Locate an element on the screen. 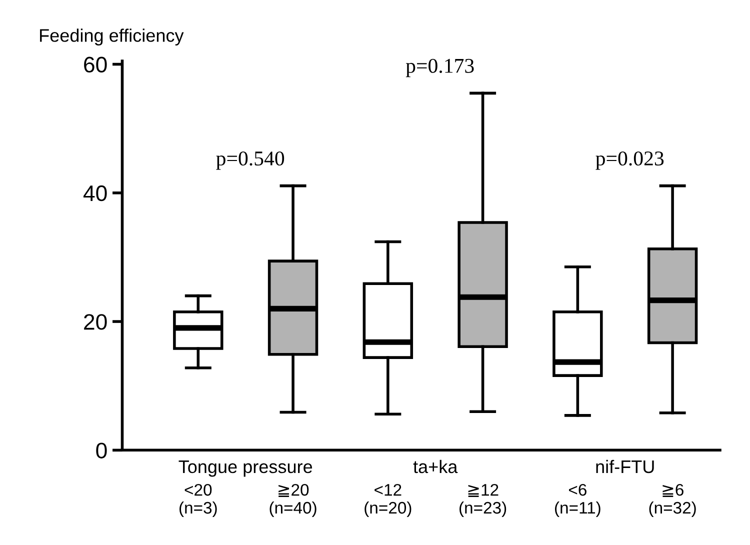 This screenshot has height=545, width=750. y-tick-label: 60 is located at coordinates (95, 64).